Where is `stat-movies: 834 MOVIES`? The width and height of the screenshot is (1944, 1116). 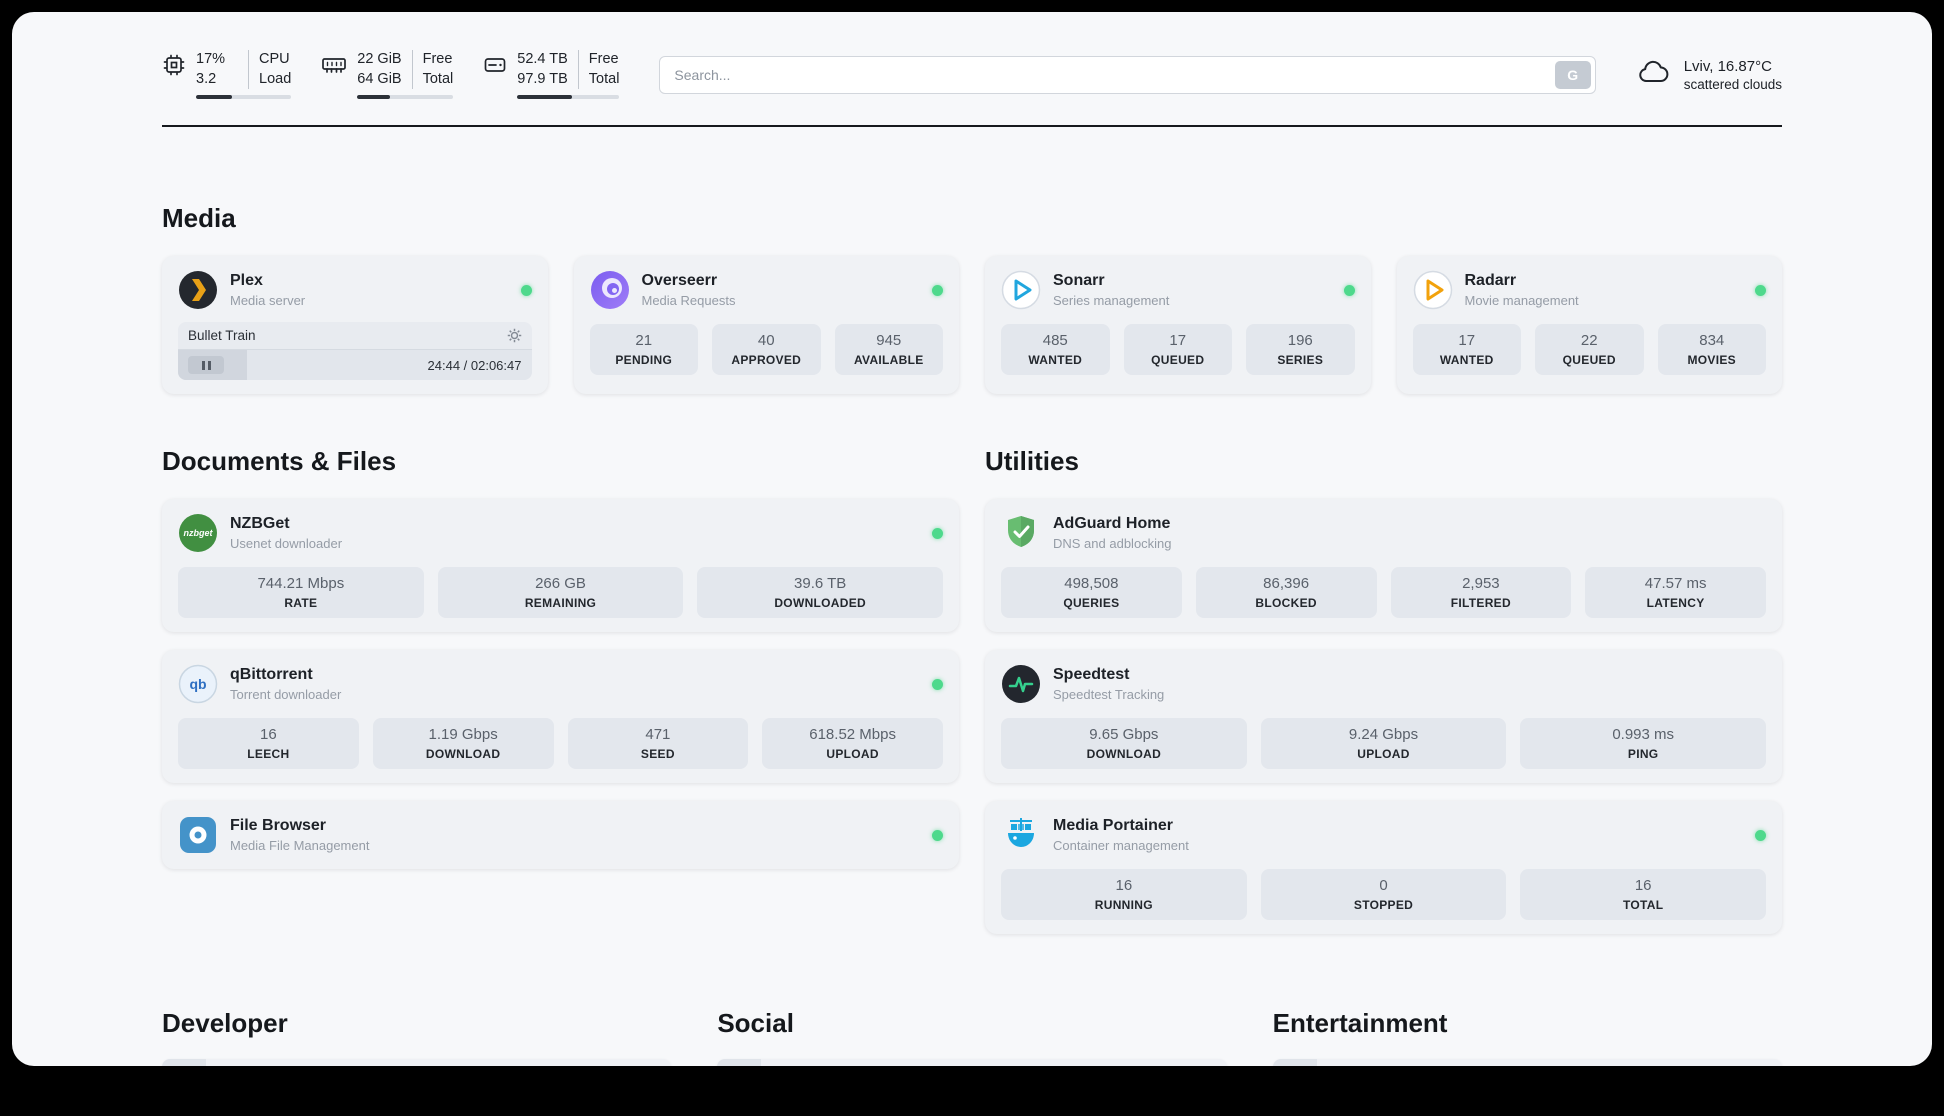
stat-movies: 834 MOVIES is located at coordinates (1711, 350).